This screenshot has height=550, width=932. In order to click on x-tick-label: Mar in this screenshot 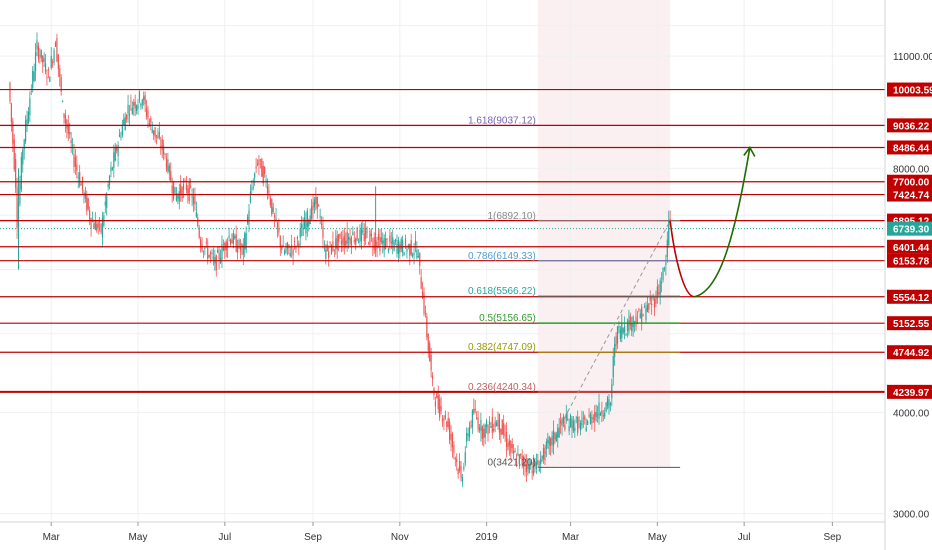, I will do `click(571, 537)`.